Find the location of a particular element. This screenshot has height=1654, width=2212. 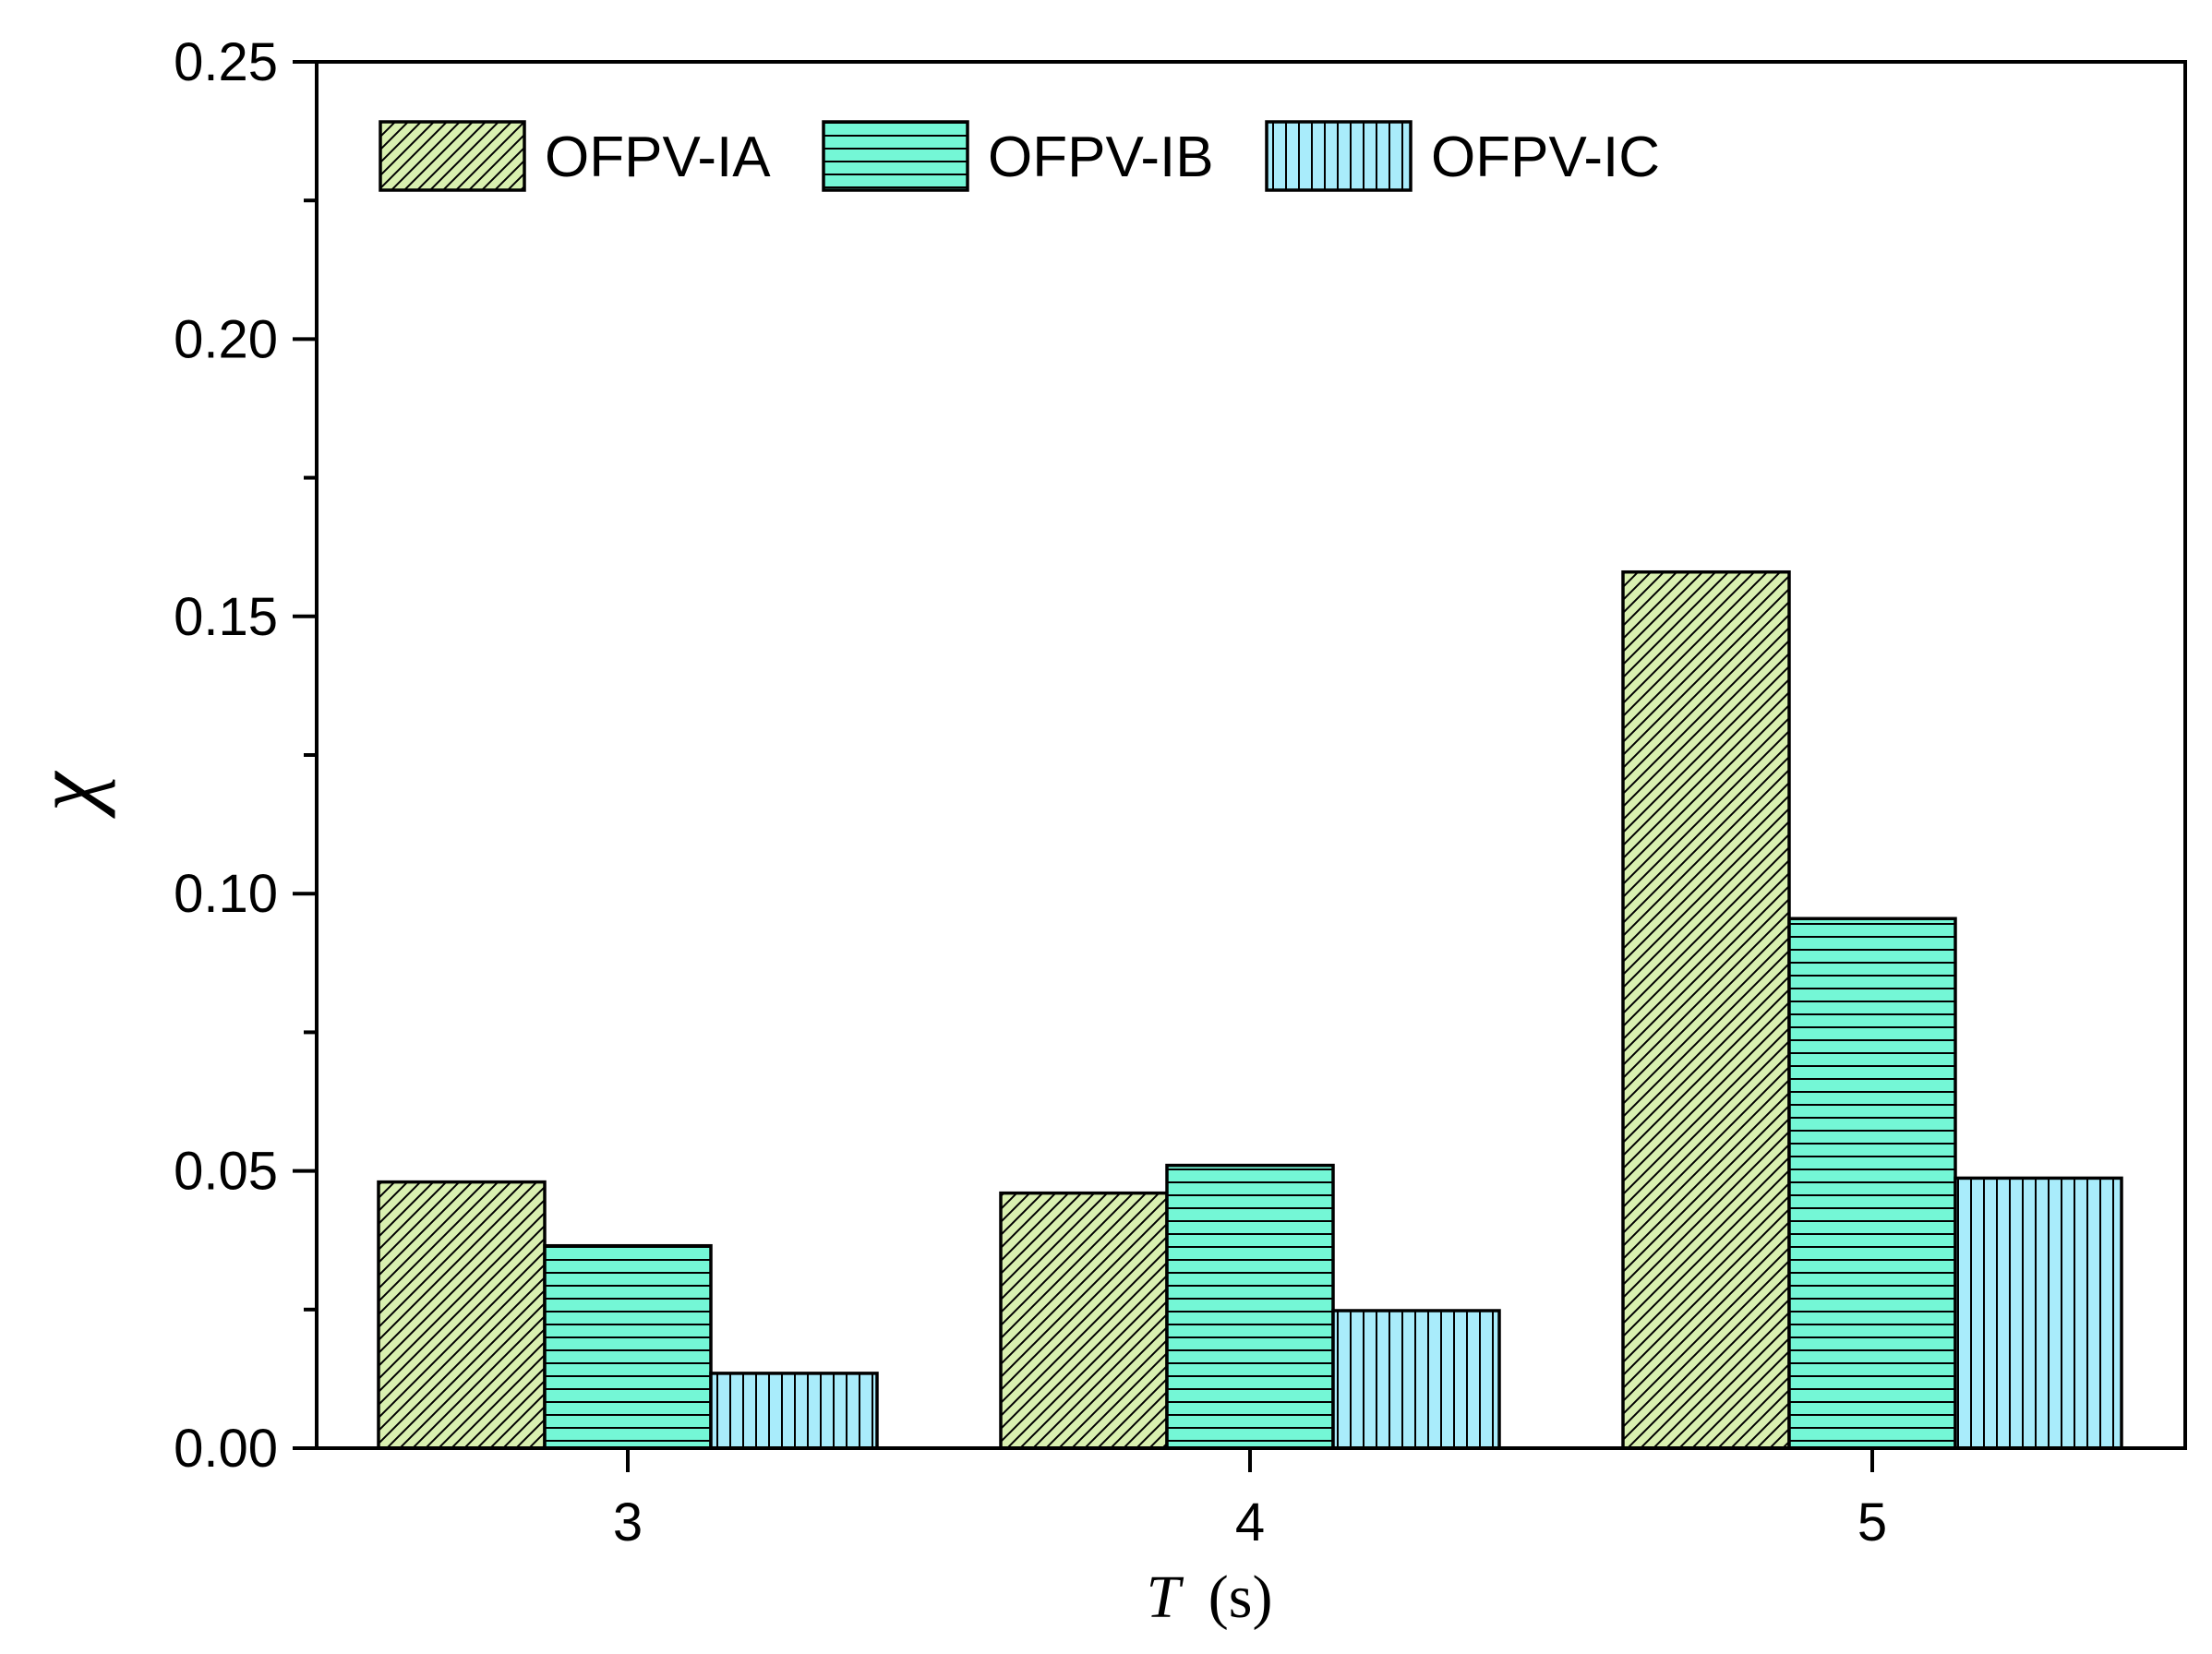

bar-ofpv-ic-t4 is located at coordinates (1416, 1379).